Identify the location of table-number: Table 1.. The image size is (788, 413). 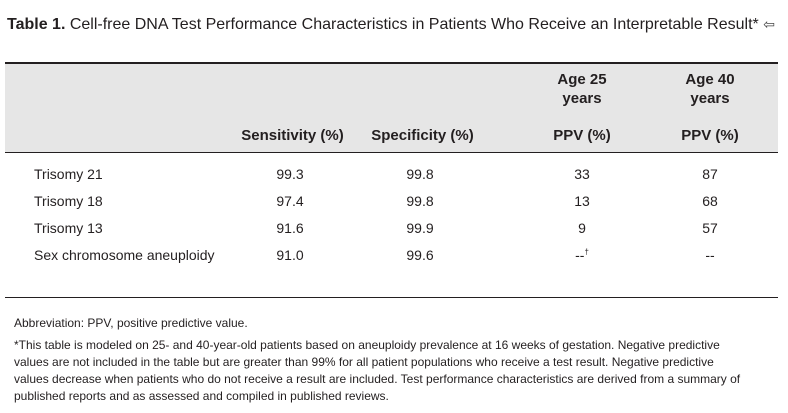
(36, 24).